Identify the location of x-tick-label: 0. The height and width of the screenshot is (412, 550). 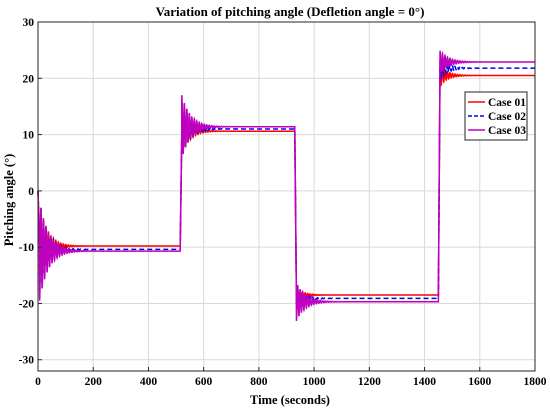
(38, 382).